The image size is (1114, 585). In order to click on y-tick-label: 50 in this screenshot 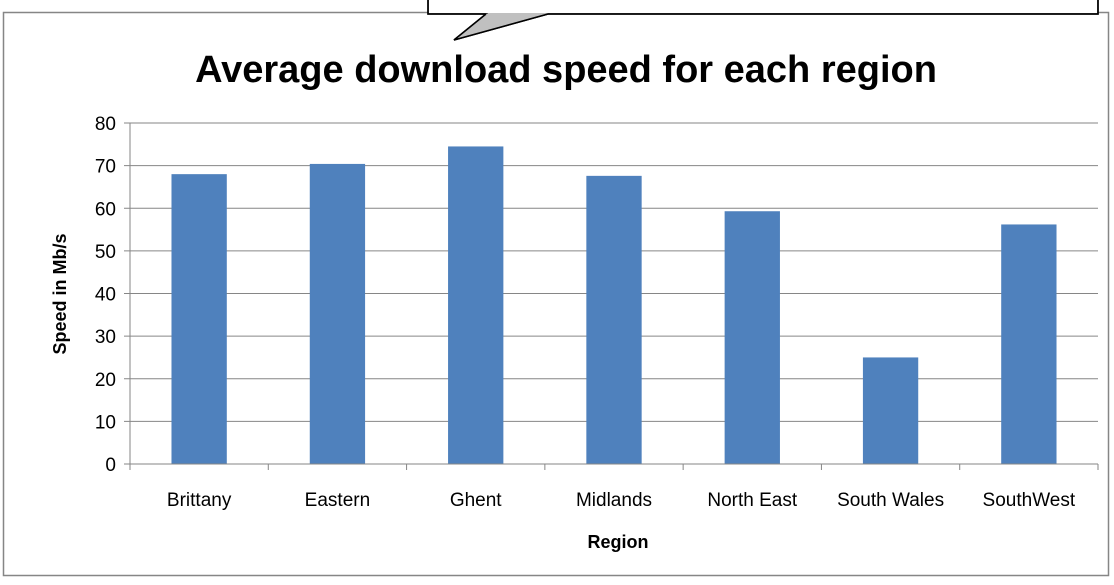, I will do `click(105, 252)`.